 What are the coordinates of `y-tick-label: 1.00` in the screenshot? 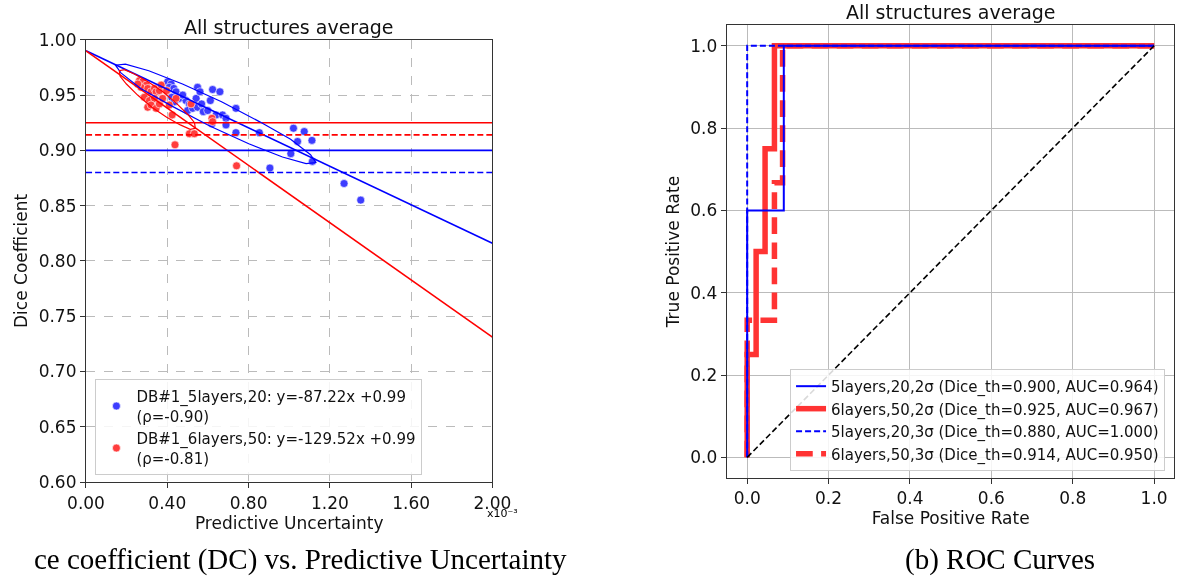 It's located at (57, 39).